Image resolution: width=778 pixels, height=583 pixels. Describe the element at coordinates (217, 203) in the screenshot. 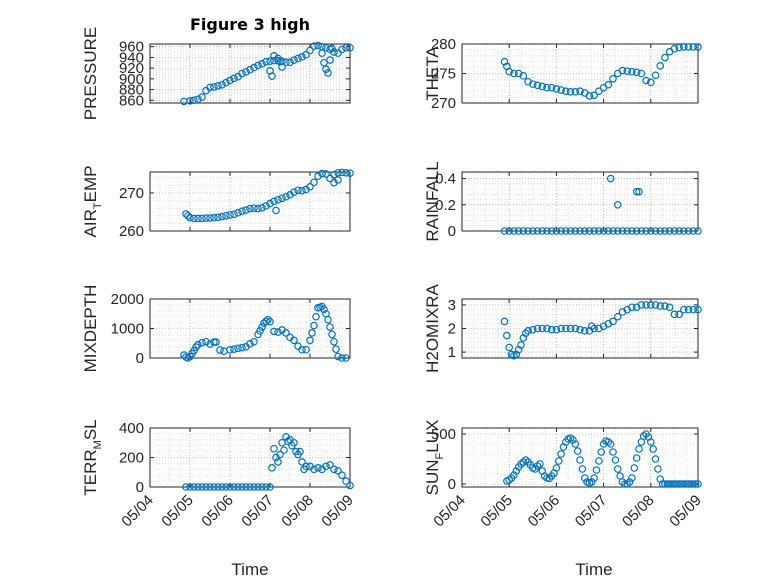

I see `subplot-3: 260 270 AIRTEMP` at that location.